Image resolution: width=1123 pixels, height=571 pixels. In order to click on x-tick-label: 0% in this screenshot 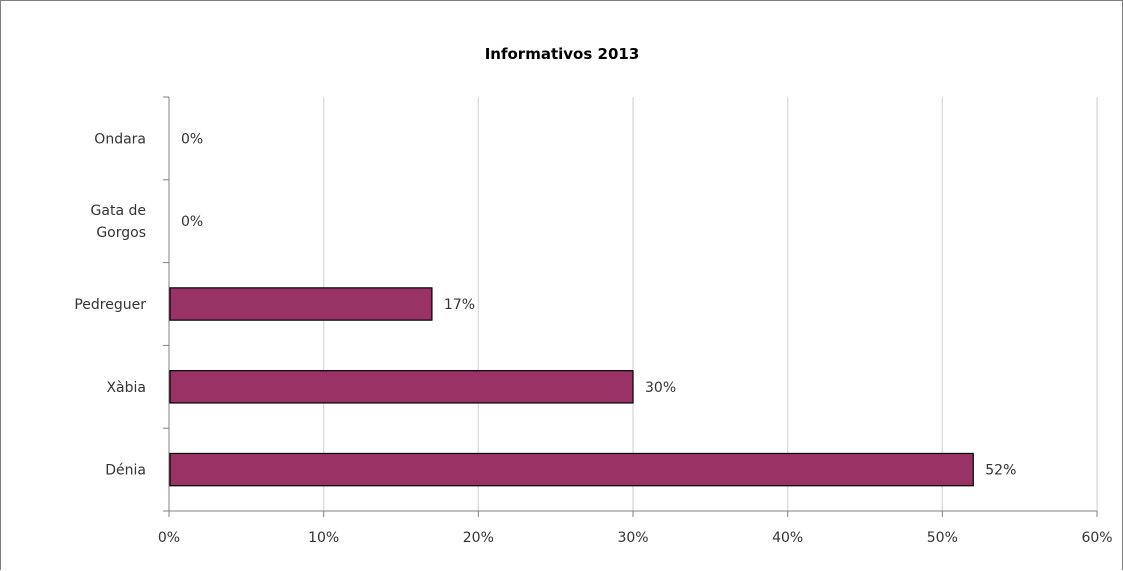, I will do `click(169, 538)`.